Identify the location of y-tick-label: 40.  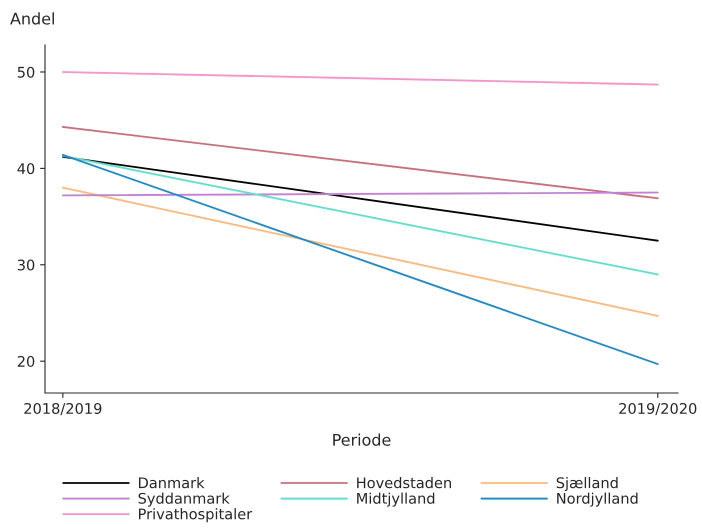
(25, 168).